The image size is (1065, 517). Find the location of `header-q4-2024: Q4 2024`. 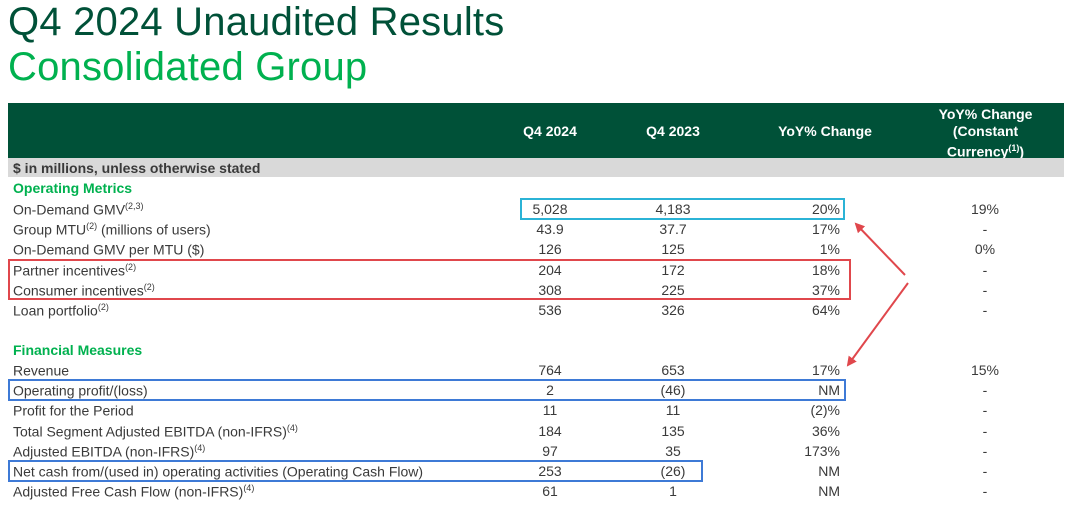

header-q4-2024: Q4 2024 is located at coordinates (550, 131).